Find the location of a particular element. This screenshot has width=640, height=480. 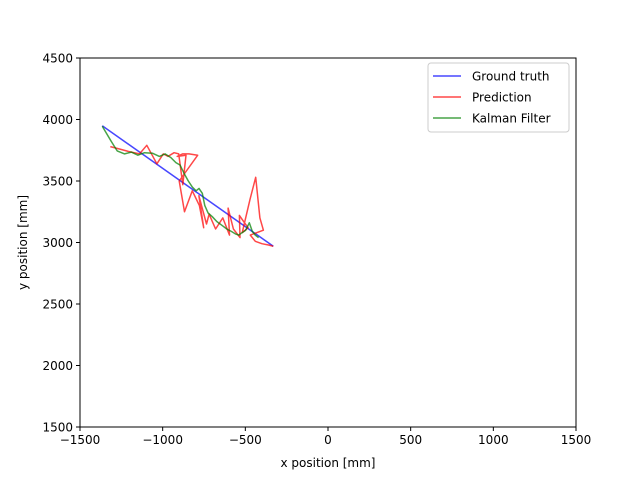

x-tick-label: 1000 is located at coordinates (493, 440).